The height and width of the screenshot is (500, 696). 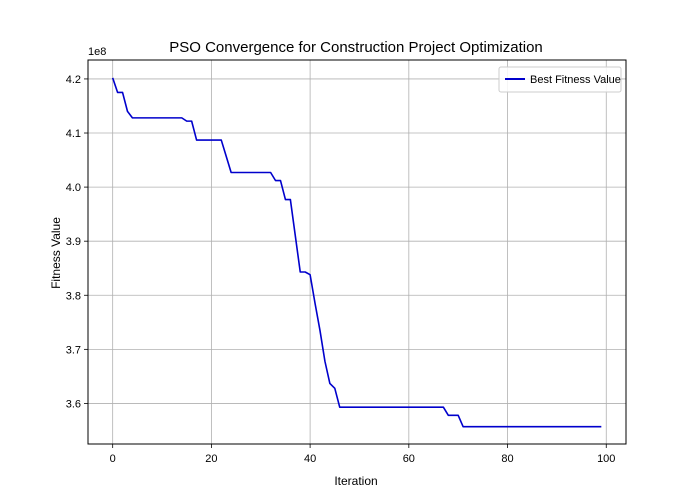 I want to click on x-tick-label: 40, so click(x=310, y=459).